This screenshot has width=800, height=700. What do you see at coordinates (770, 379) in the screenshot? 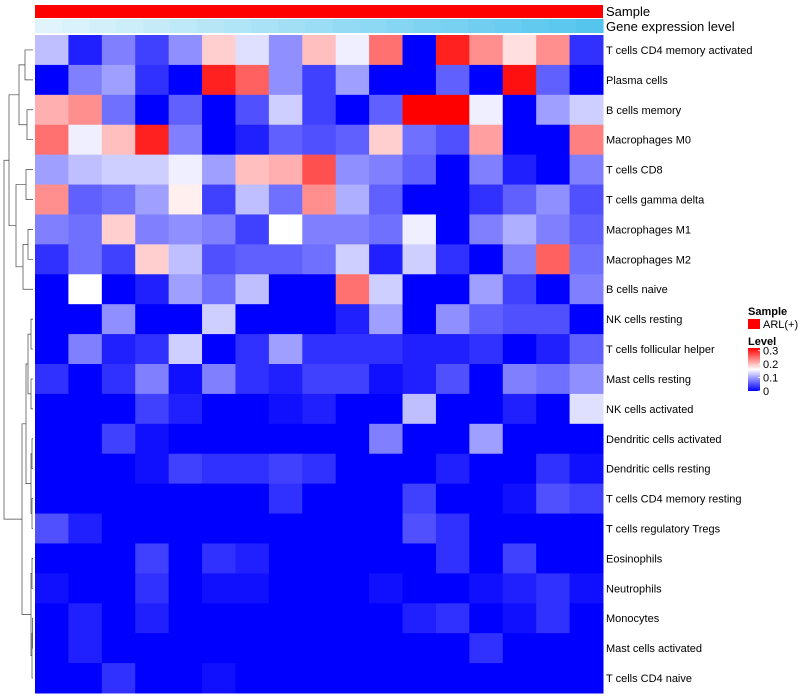
I see `legend-tick-label: 0.1` at bounding box center [770, 379].